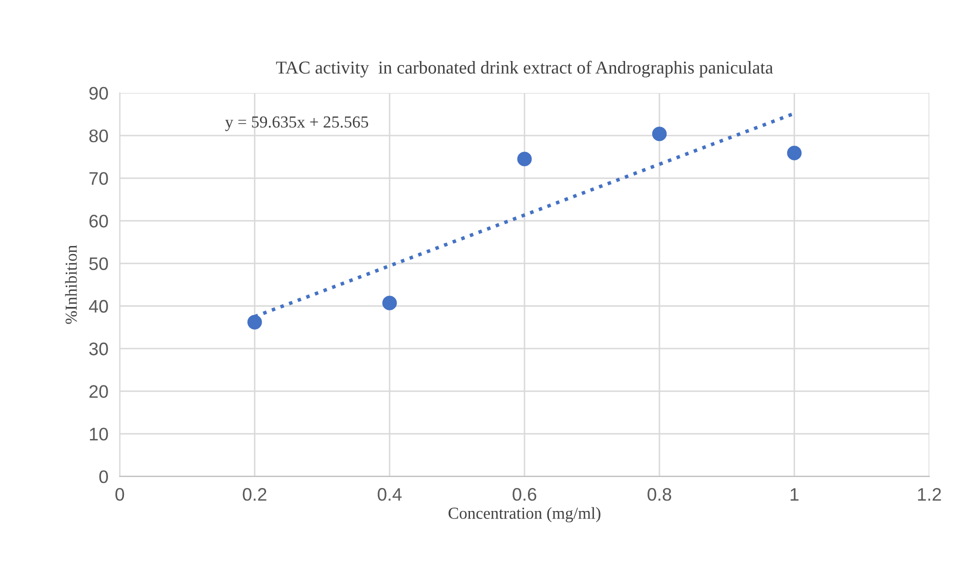  I want to click on y-tick-label: 0, so click(103, 477).